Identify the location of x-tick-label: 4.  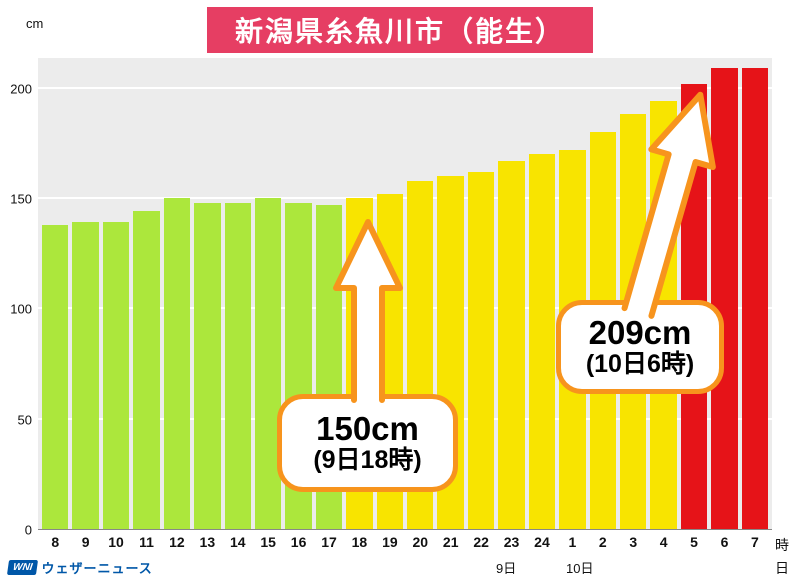
(663, 542).